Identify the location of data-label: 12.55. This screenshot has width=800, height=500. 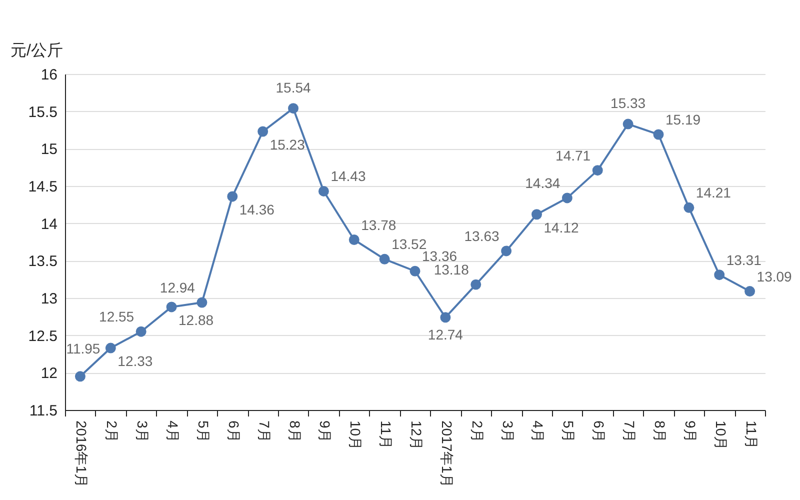
(116, 316).